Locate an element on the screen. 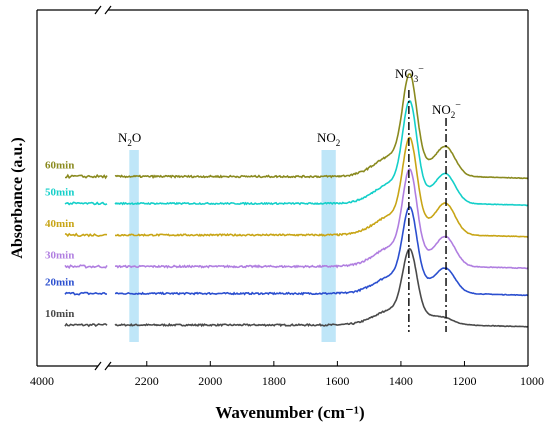 The height and width of the screenshot is (429, 550). trace-main-10min is located at coordinates (321, 287).